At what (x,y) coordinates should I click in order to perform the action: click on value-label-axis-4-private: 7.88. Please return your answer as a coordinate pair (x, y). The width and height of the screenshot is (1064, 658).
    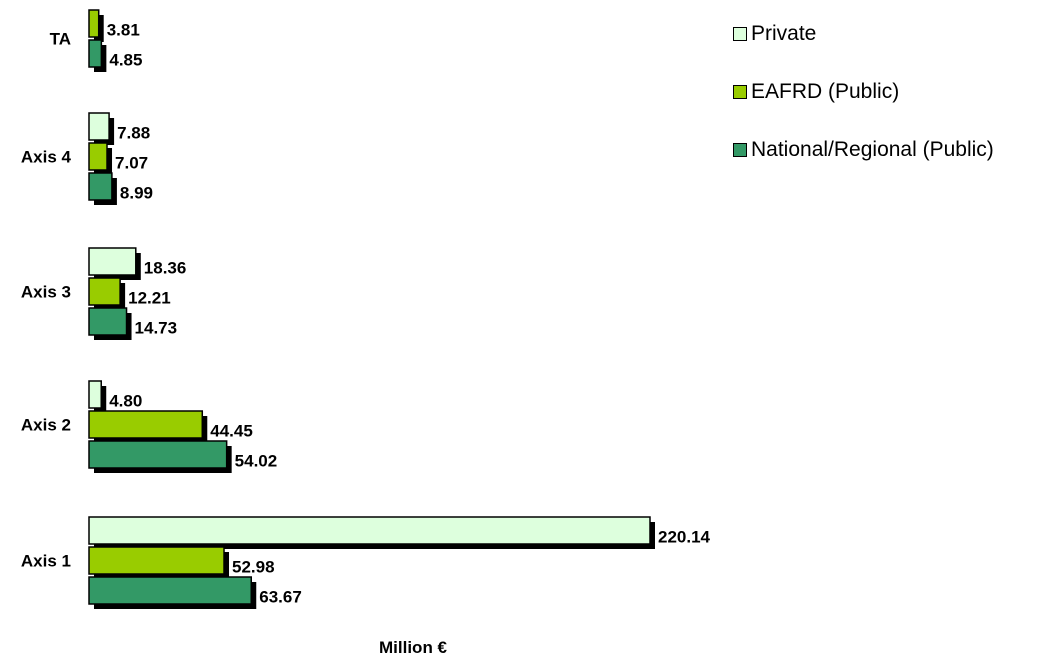
    Looking at the image, I should click on (133, 133).